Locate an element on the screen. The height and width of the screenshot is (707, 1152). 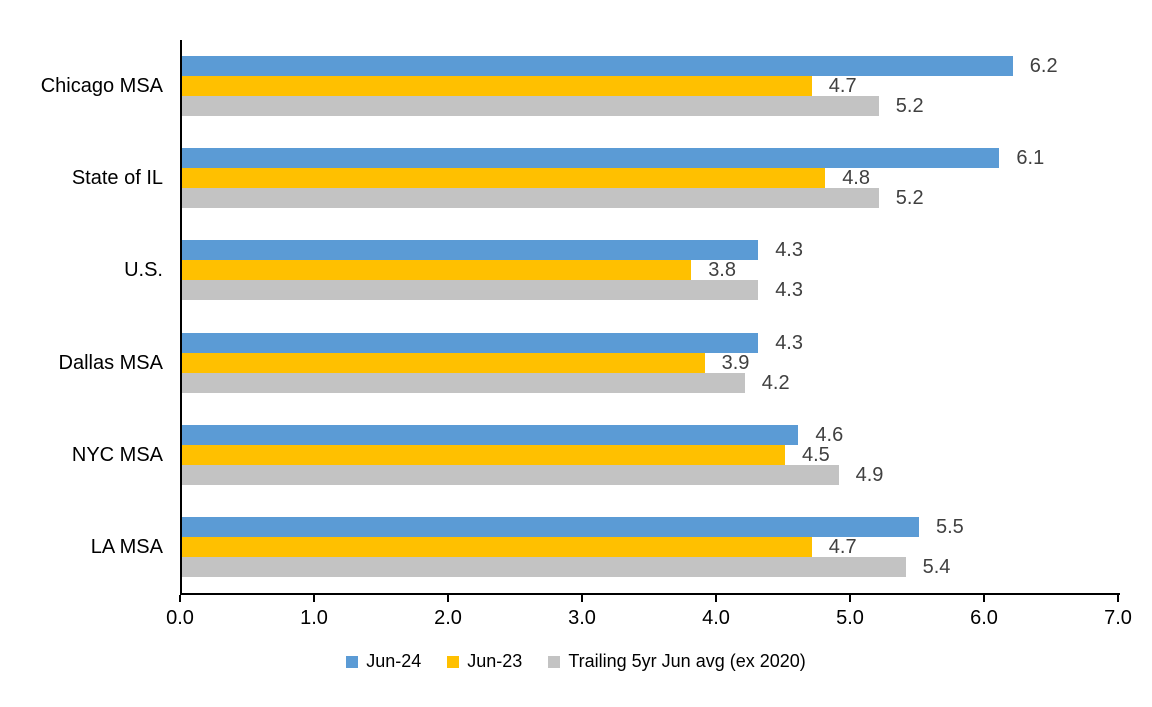
bar-row-jun-24-u-s: 4.3 is located at coordinates (651, 250).